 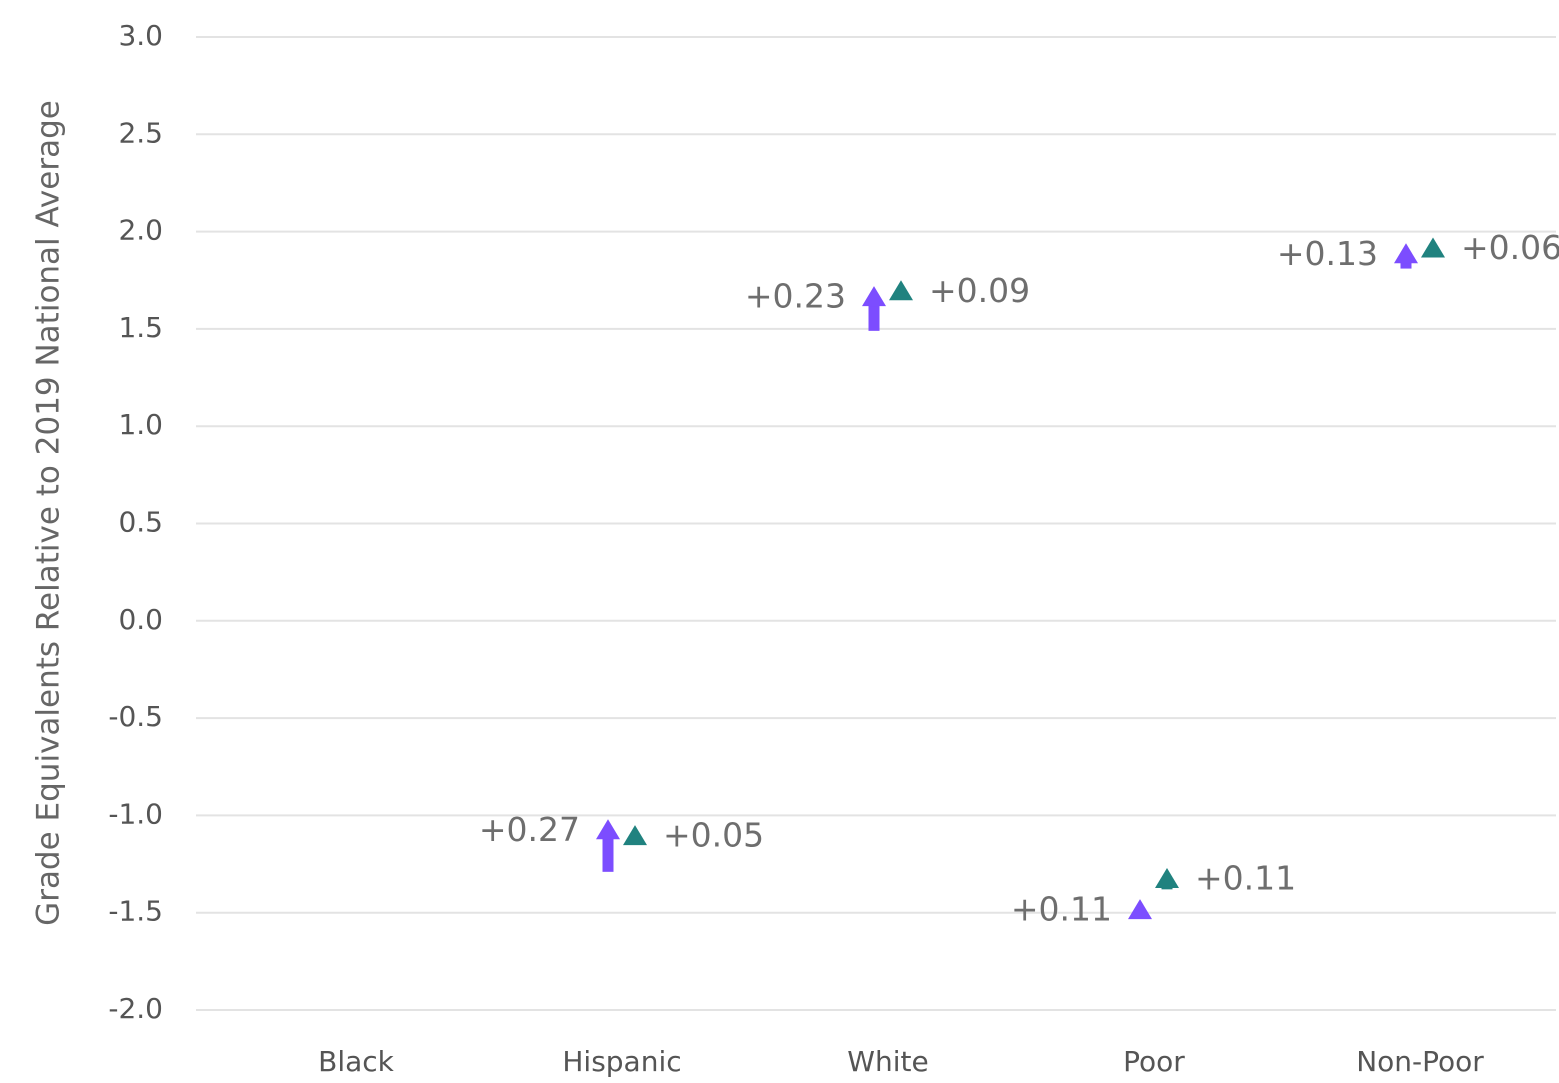 I want to click on x-category-label: Black, so click(x=356, y=1061).